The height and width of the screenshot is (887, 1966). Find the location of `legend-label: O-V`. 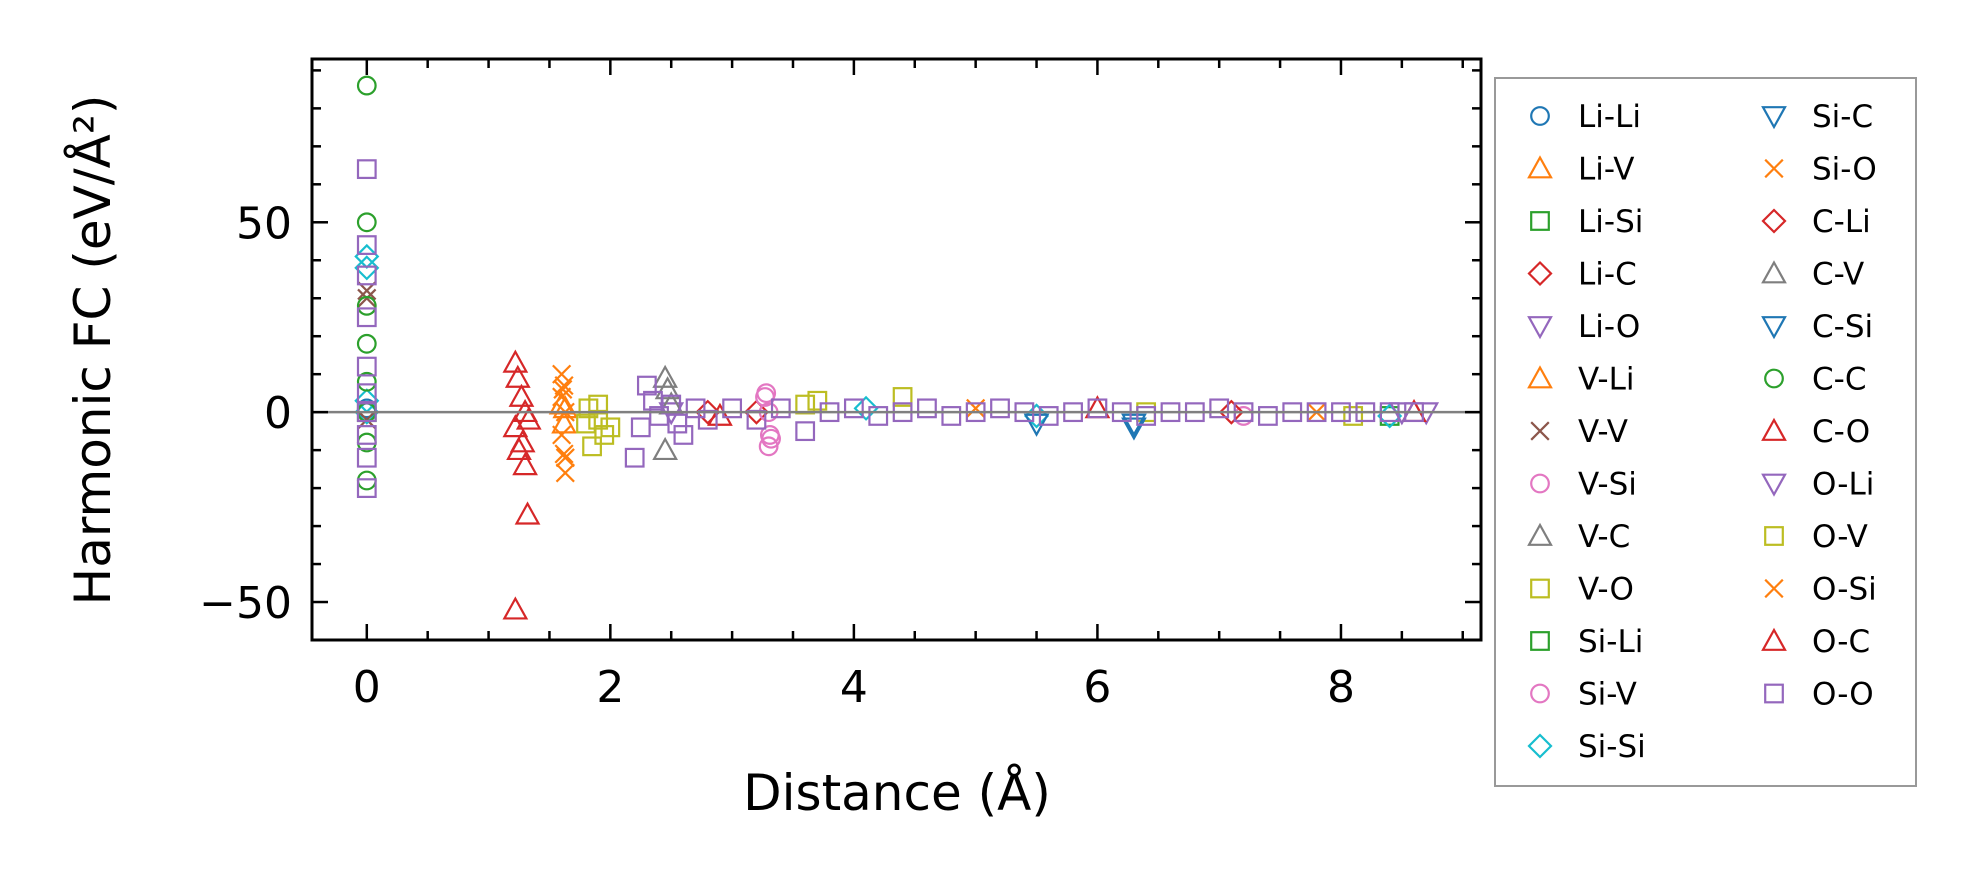

legend-label: O-V is located at coordinates (1840, 537).